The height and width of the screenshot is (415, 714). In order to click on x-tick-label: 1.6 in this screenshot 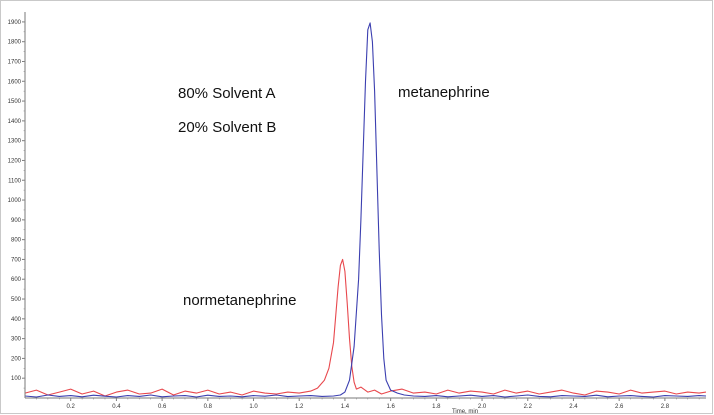, I will do `click(390, 407)`.